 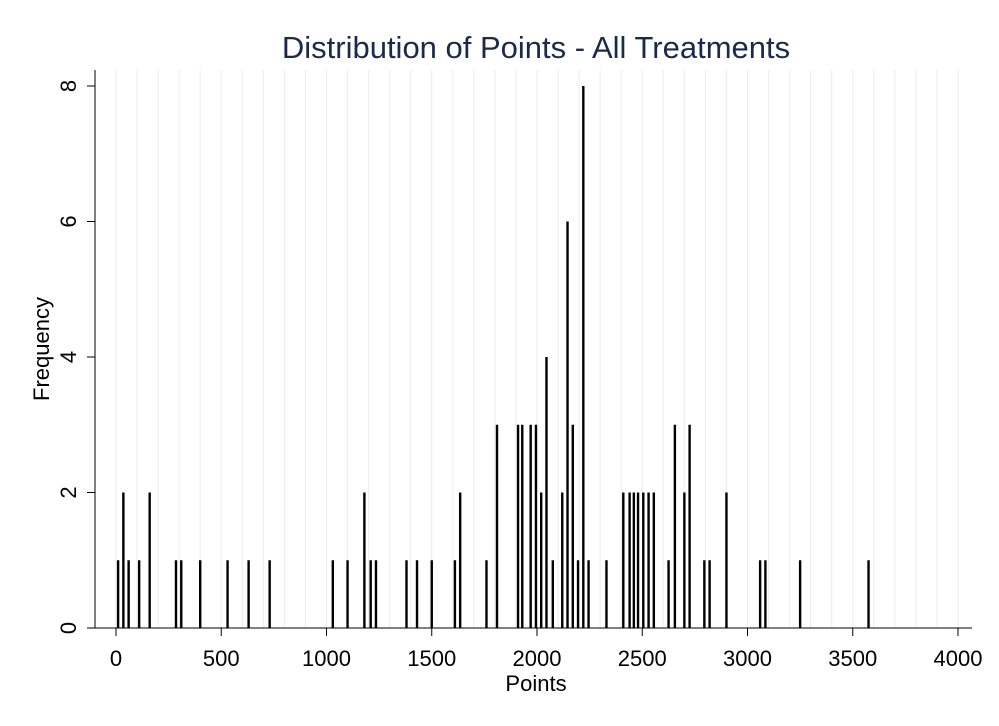 What do you see at coordinates (537, 658) in the screenshot?
I see `x-tick-label: 2000` at bounding box center [537, 658].